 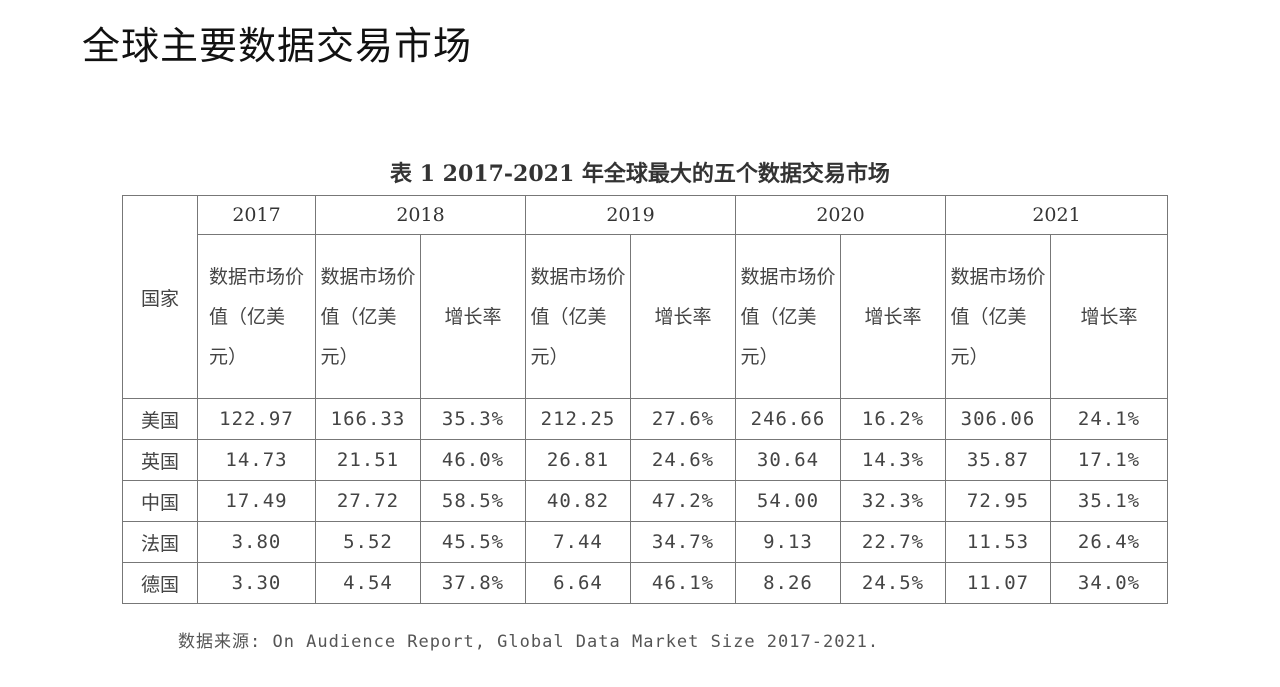 What do you see at coordinates (578, 583) in the screenshot?
I see `value-cell: 6.64` at bounding box center [578, 583].